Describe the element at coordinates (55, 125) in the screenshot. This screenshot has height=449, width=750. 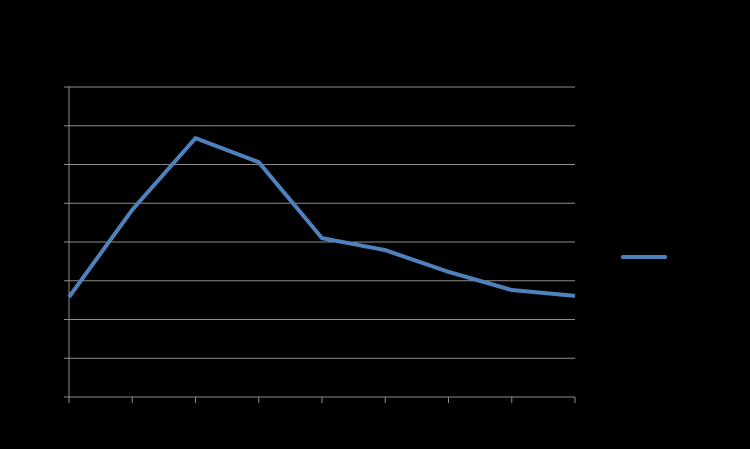
I see `y-tick-label: 7` at that location.